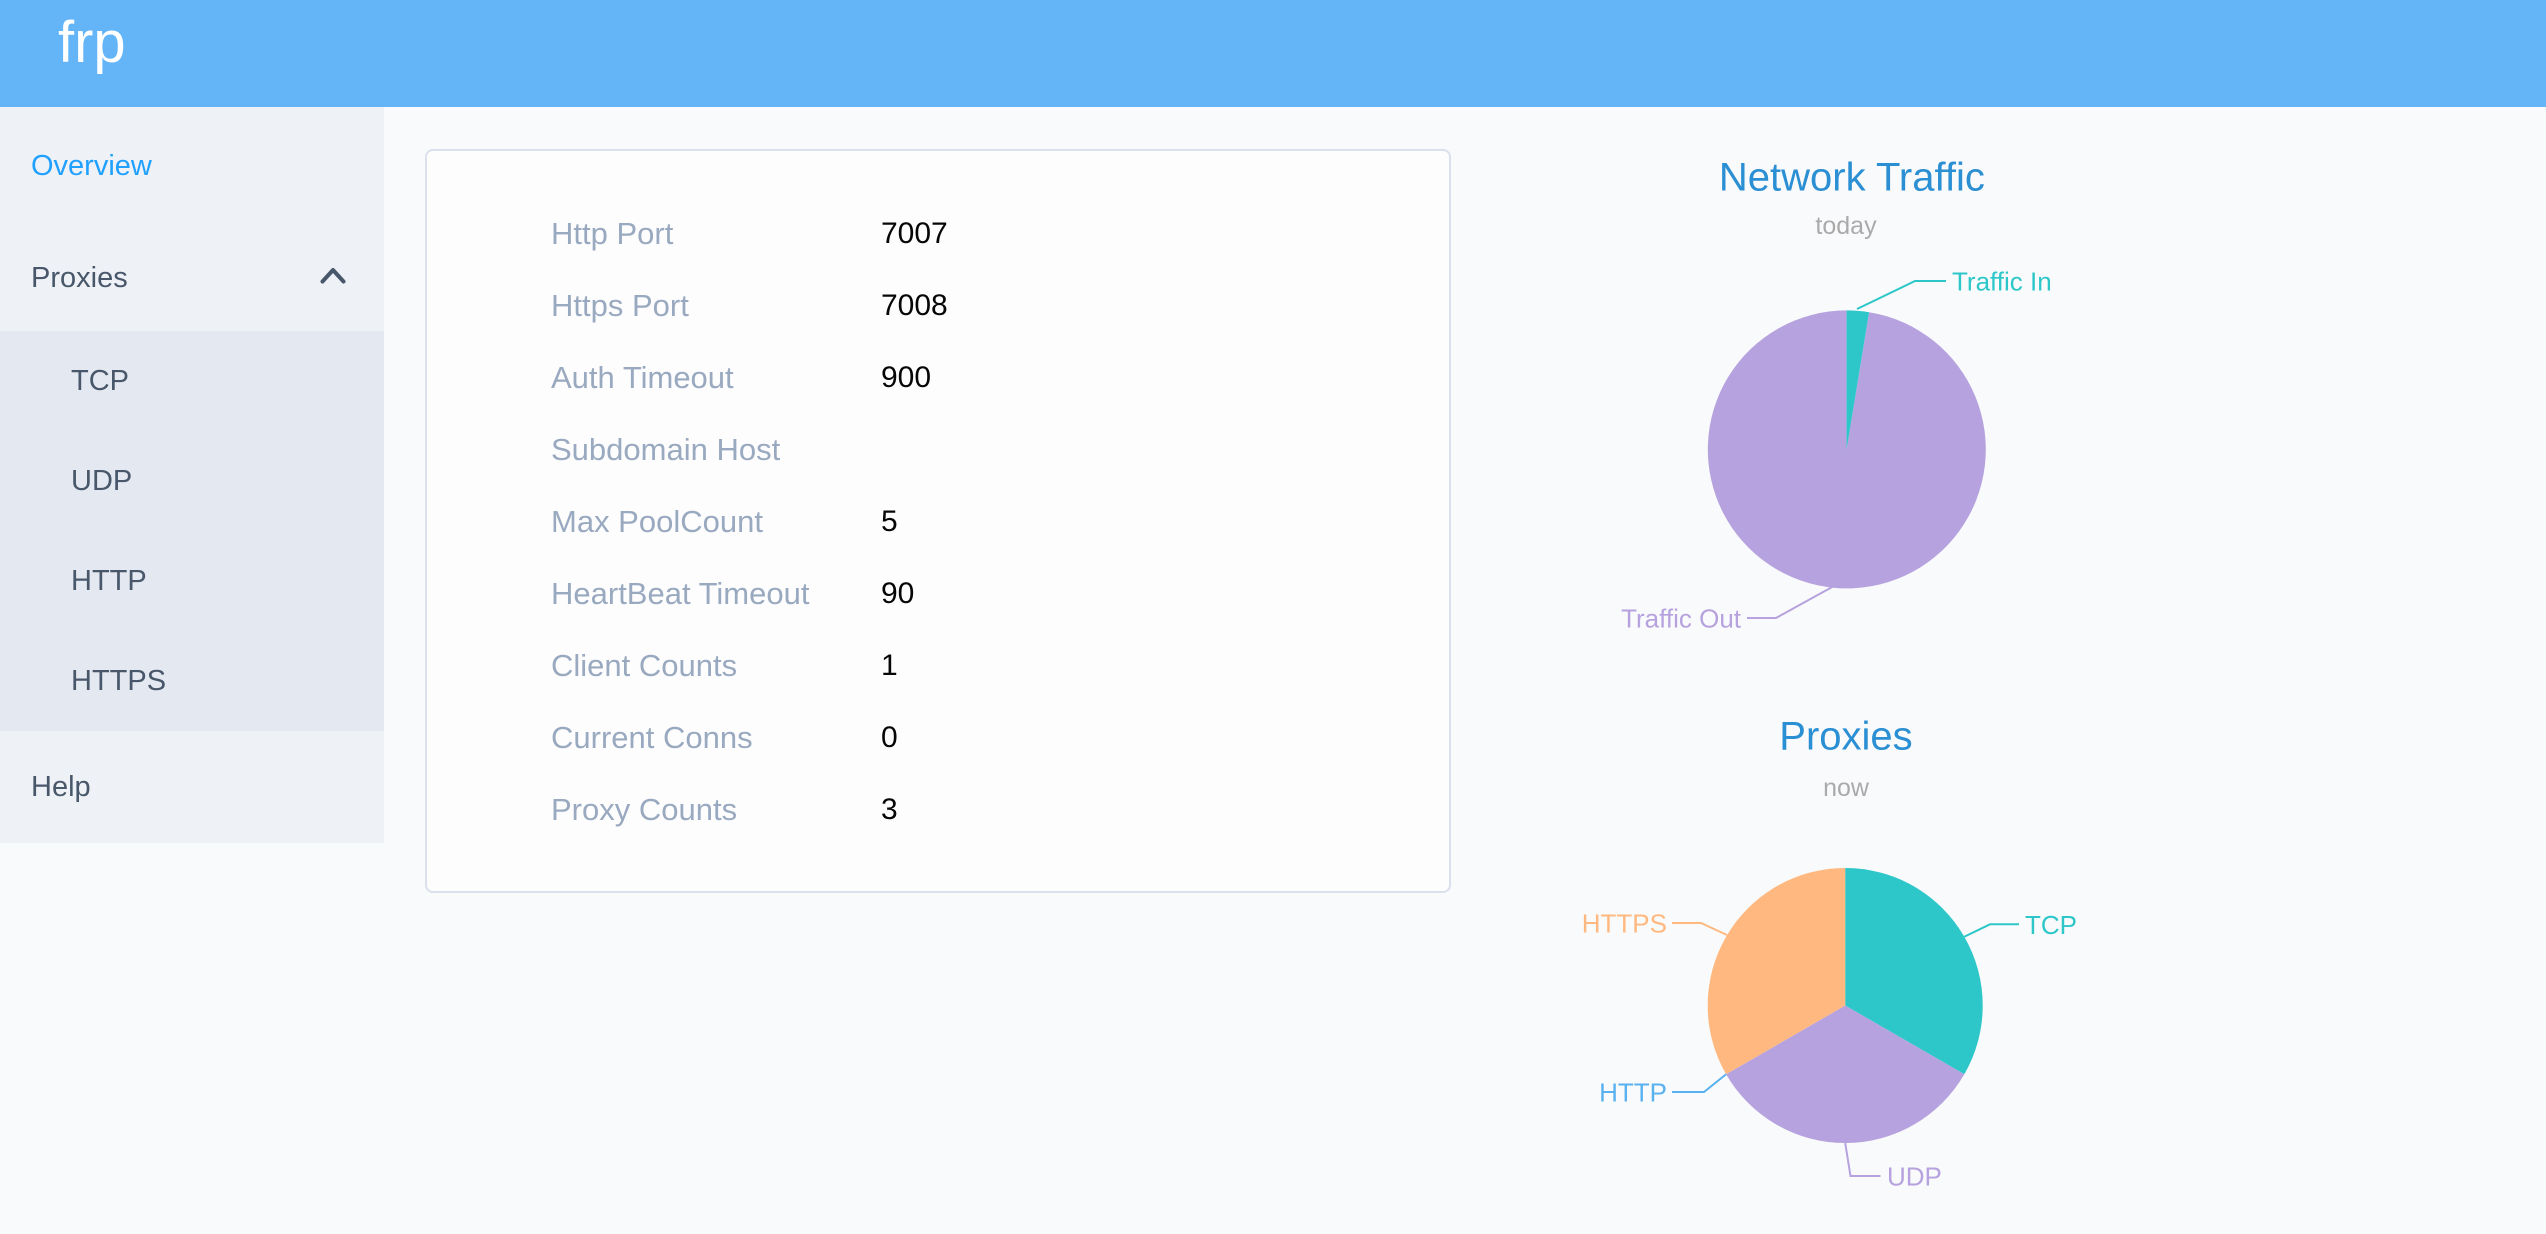 The width and height of the screenshot is (2546, 1234). I want to click on svg-text: Proxies, so click(1845, 736).